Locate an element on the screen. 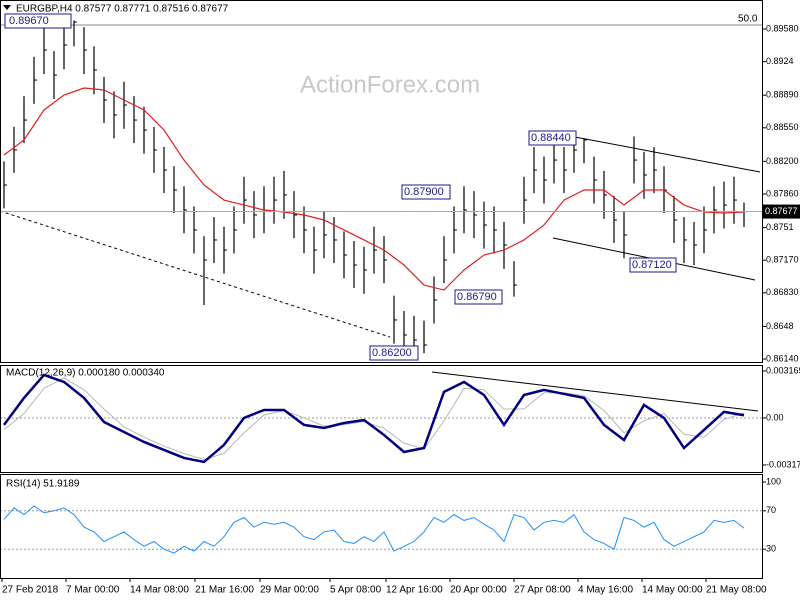 The height and width of the screenshot is (600, 800). channel-line is located at coordinates (667, 154).